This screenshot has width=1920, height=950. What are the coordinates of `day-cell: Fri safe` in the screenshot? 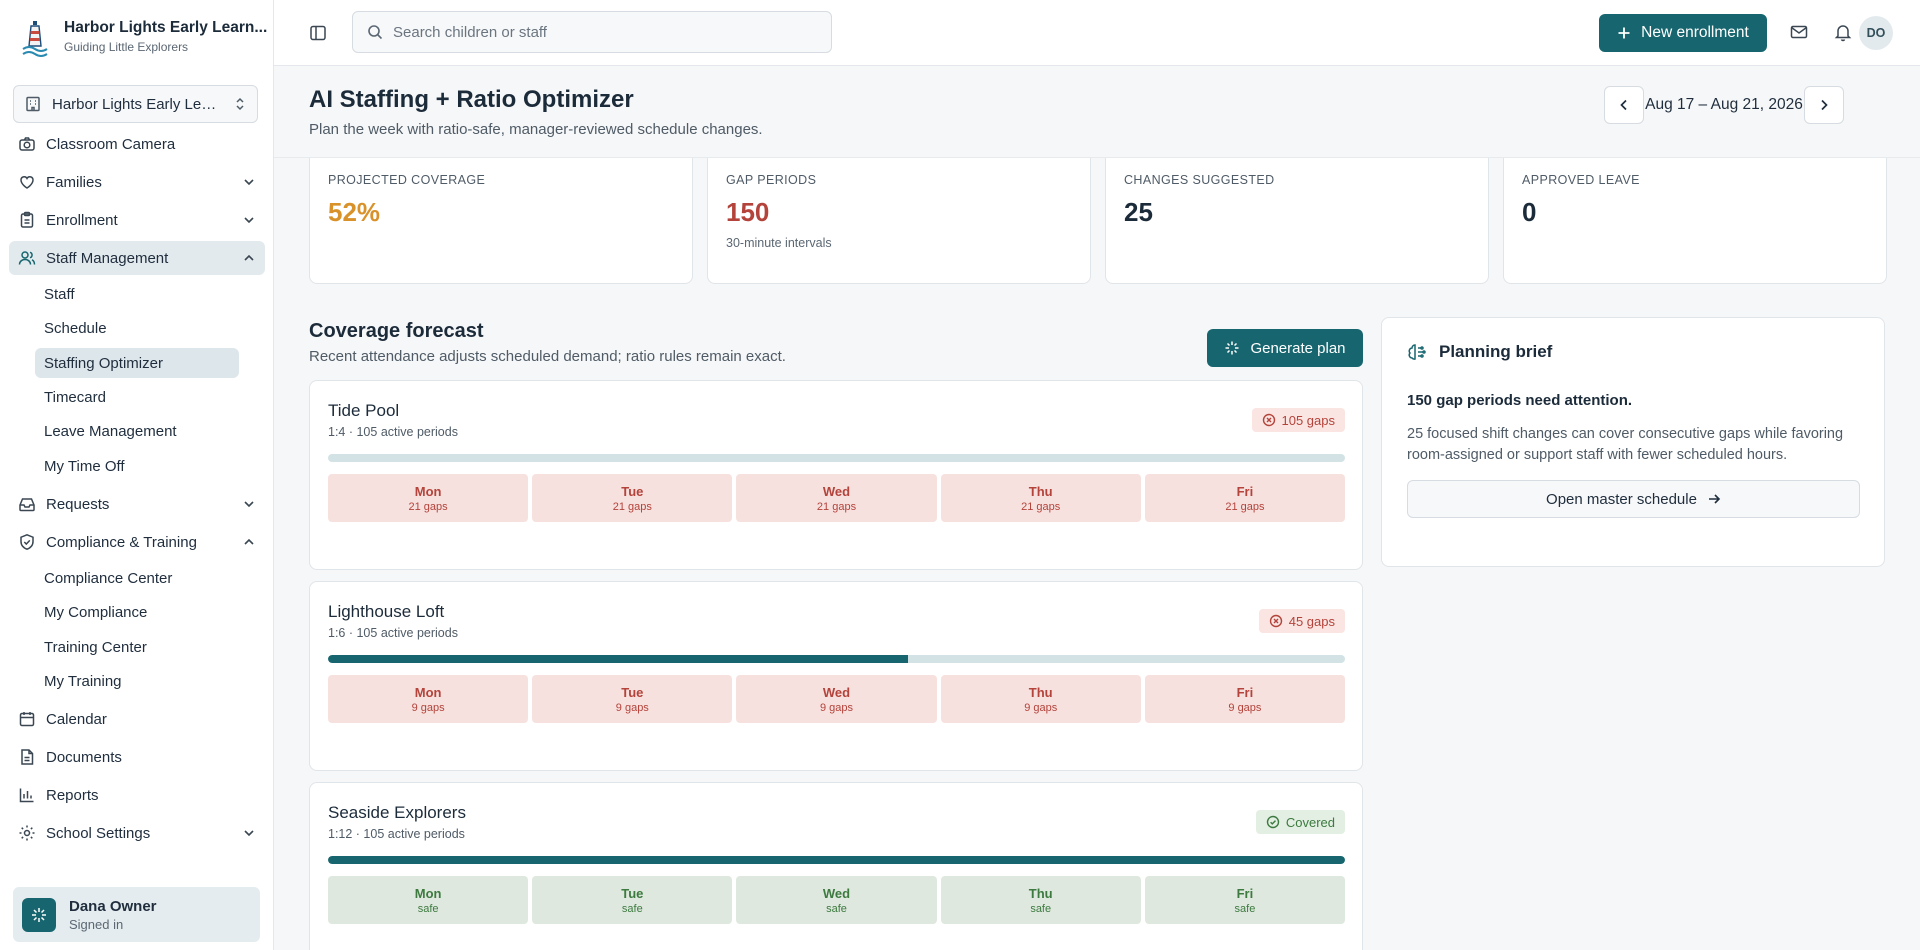 It's located at (1245, 900).